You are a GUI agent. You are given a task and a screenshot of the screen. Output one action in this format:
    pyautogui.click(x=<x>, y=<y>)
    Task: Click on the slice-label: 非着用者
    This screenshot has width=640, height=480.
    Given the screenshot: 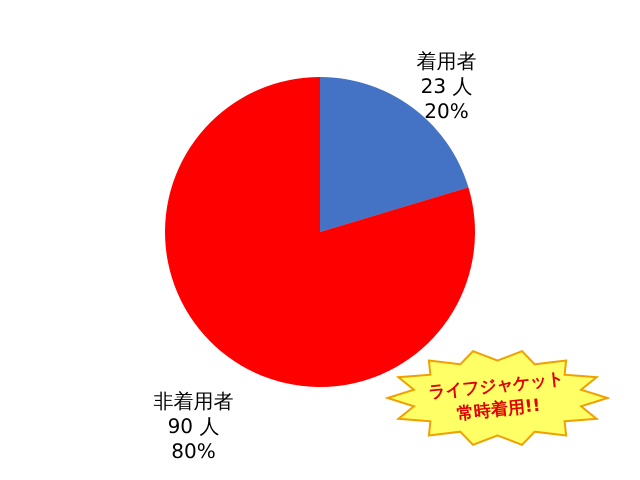 What is the action you would take?
    pyautogui.click(x=193, y=401)
    